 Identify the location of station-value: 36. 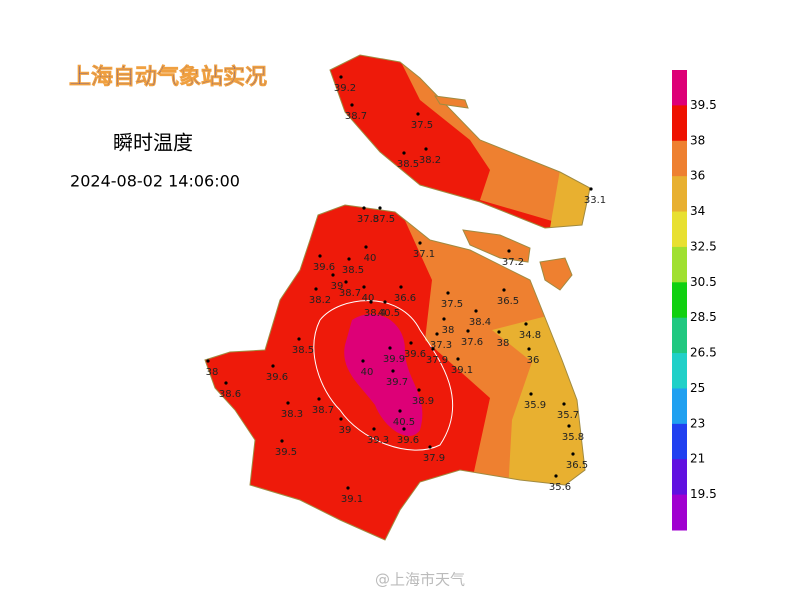
(533, 360).